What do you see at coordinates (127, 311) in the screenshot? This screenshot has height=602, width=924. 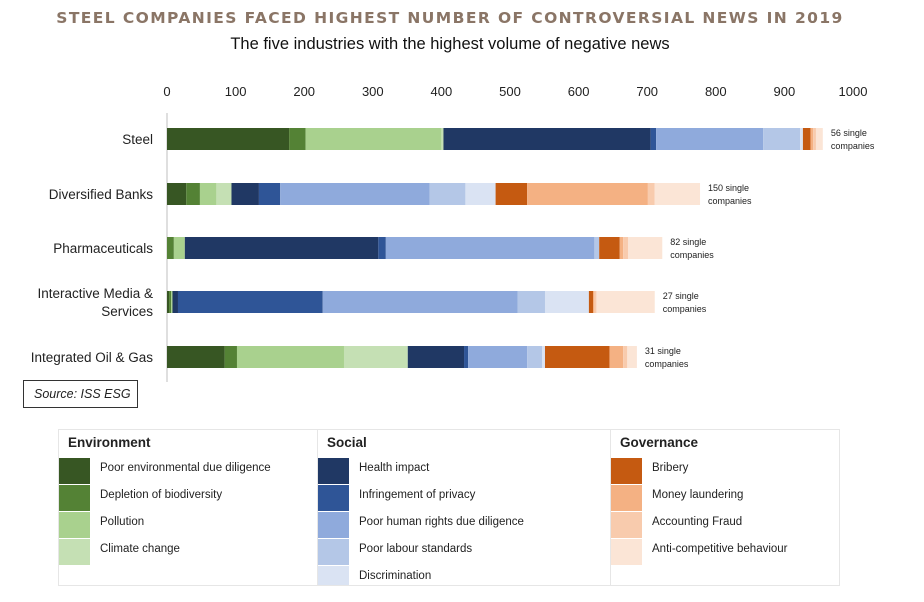 I see `category-label: Services` at bounding box center [127, 311].